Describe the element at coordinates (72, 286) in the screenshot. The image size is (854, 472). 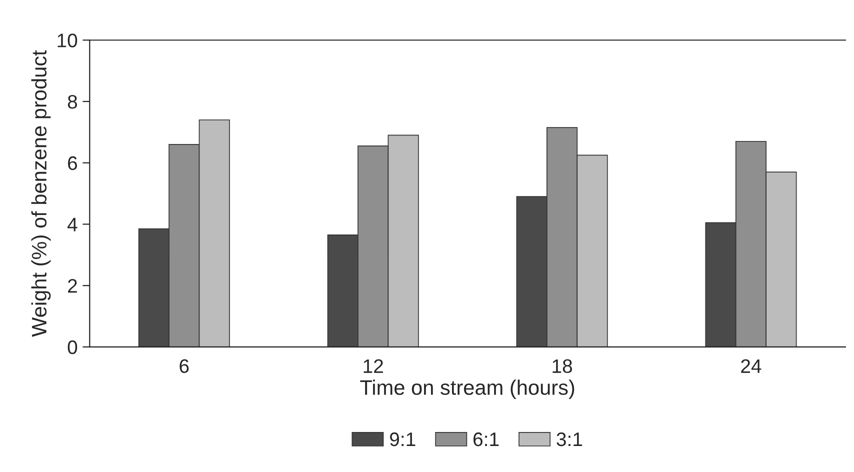
I see `y-tick-label: 2` at that location.